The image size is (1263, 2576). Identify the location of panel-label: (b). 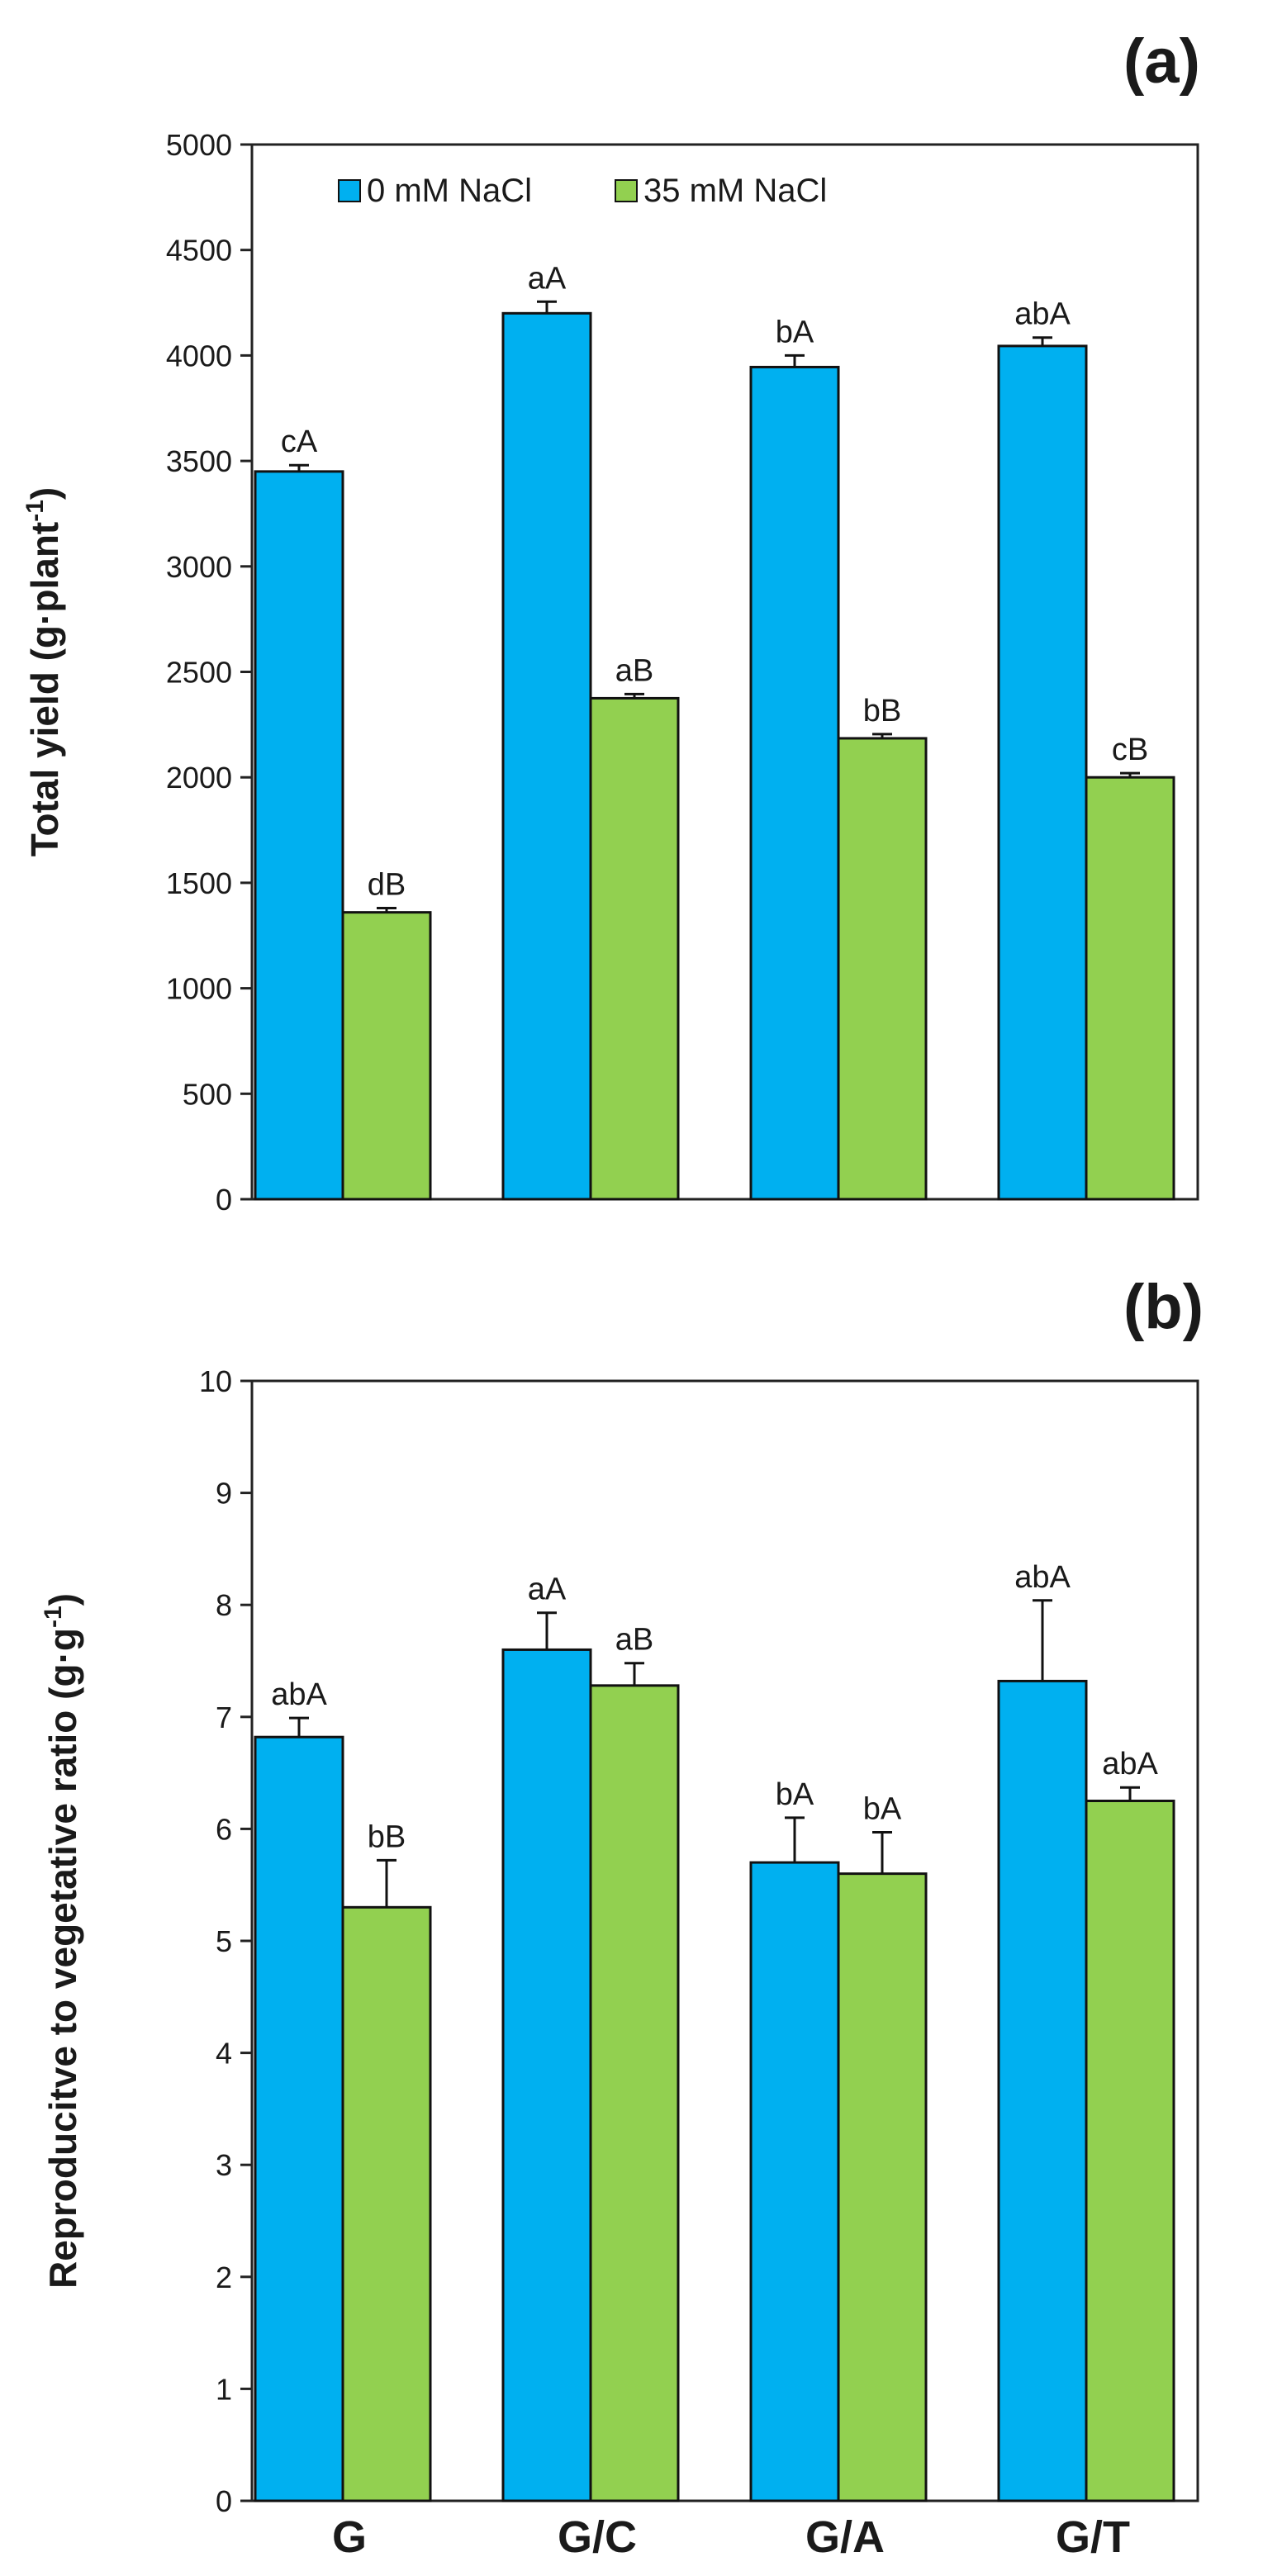
(1164, 1307).